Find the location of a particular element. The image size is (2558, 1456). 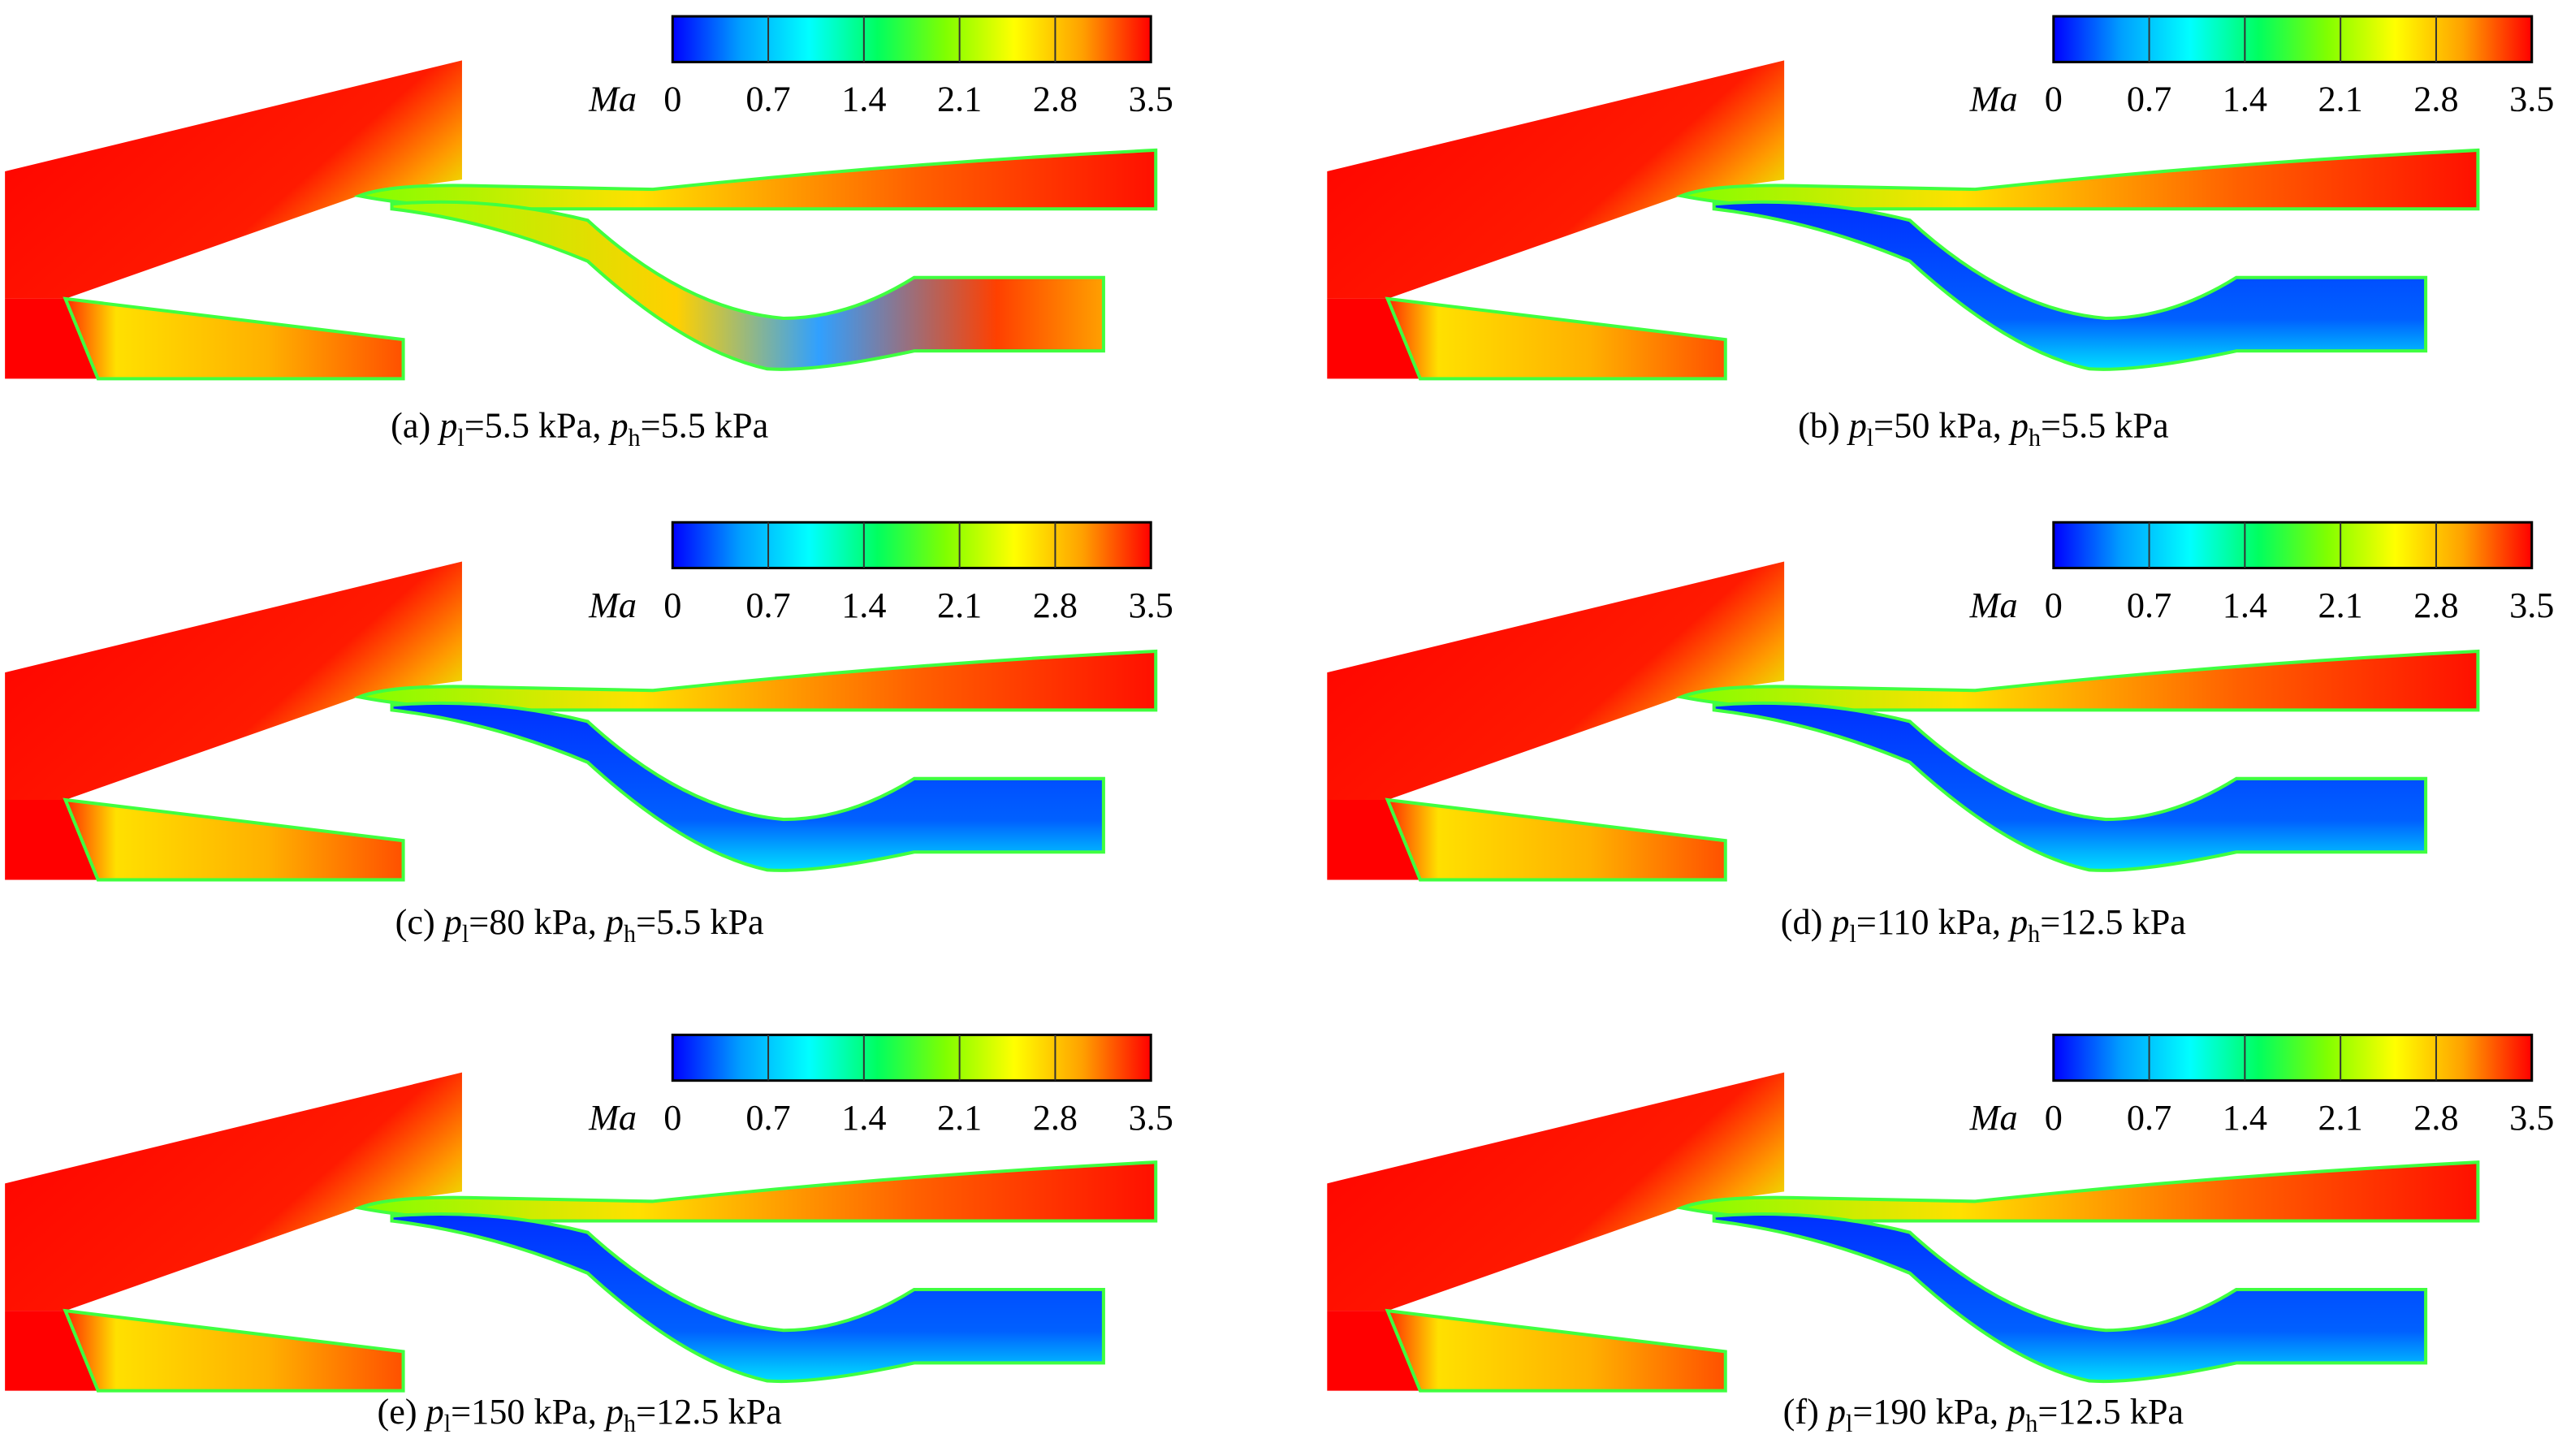

caption-part: =5.5 kPa, is located at coordinates (538, 426).